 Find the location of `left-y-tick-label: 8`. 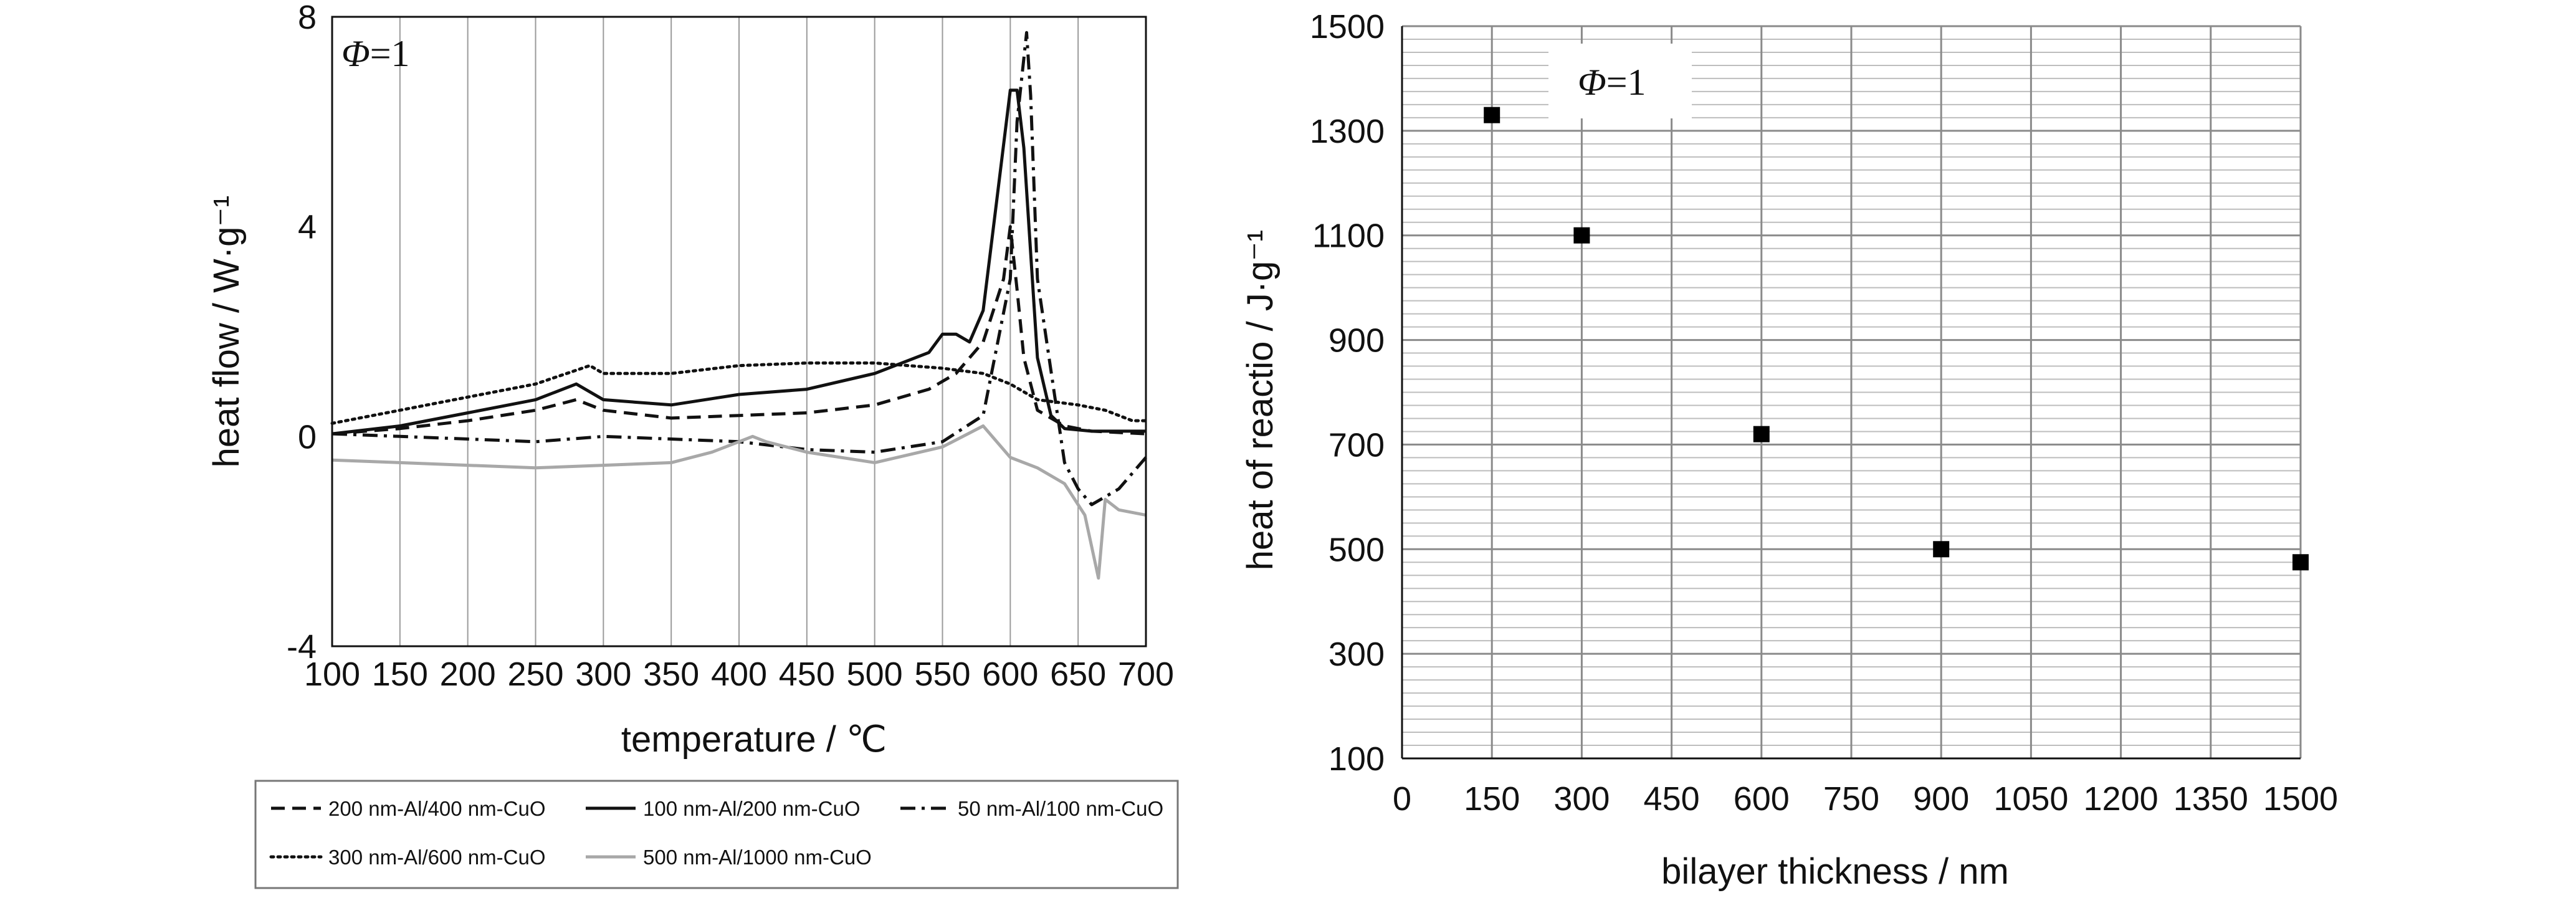

left-y-tick-label: 8 is located at coordinates (307, 18).